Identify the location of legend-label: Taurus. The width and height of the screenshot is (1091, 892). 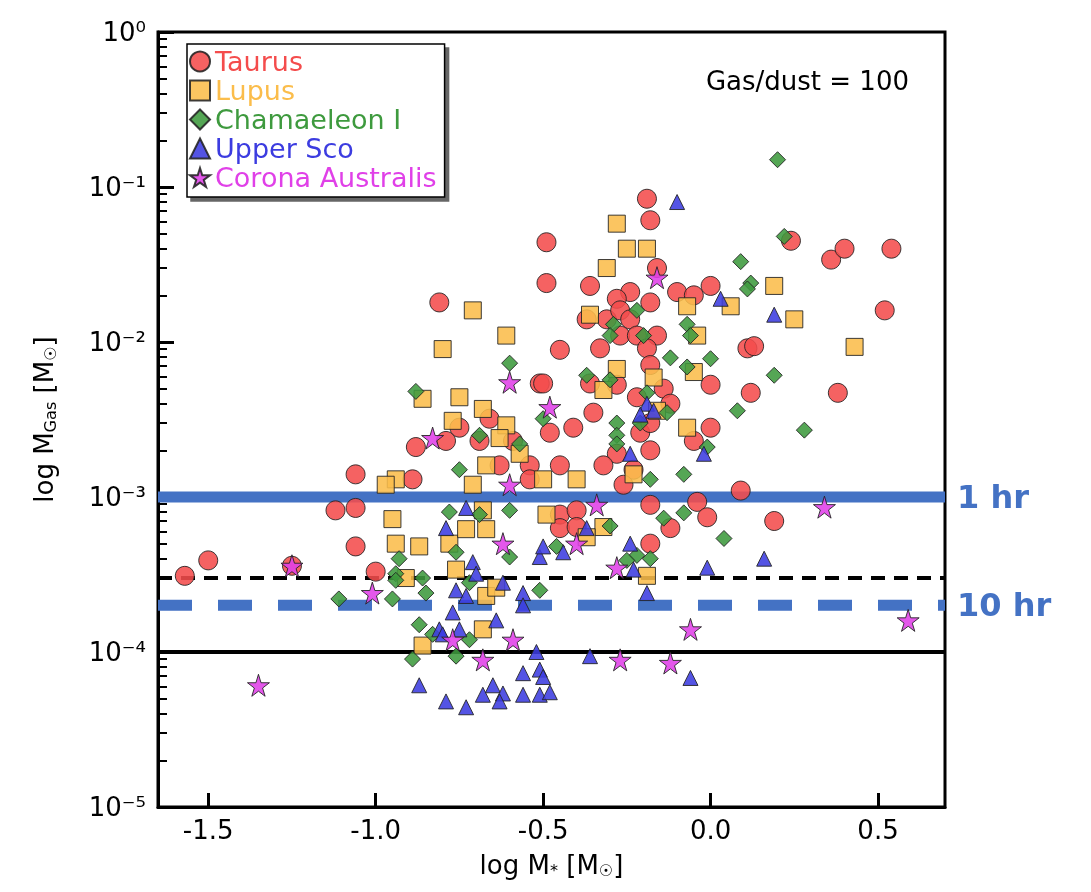
(258, 61).